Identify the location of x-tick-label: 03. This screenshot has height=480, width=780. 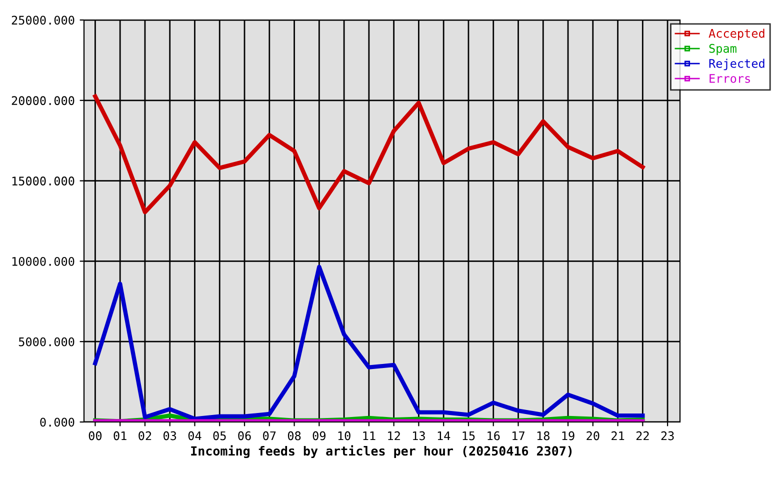
(170, 435).